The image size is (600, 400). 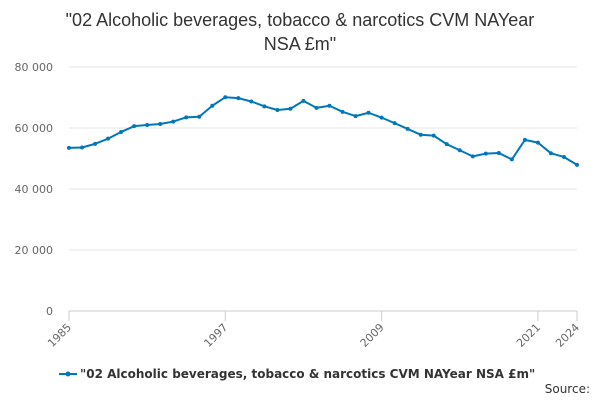 I want to click on legend-point-marker, so click(x=68, y=374).